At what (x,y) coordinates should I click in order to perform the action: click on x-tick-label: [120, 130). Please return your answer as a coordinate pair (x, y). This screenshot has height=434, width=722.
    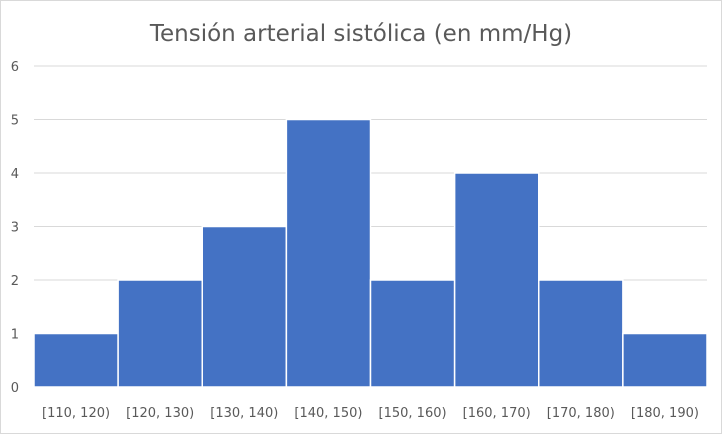
    Looking at the image, I should click on (160, 413).